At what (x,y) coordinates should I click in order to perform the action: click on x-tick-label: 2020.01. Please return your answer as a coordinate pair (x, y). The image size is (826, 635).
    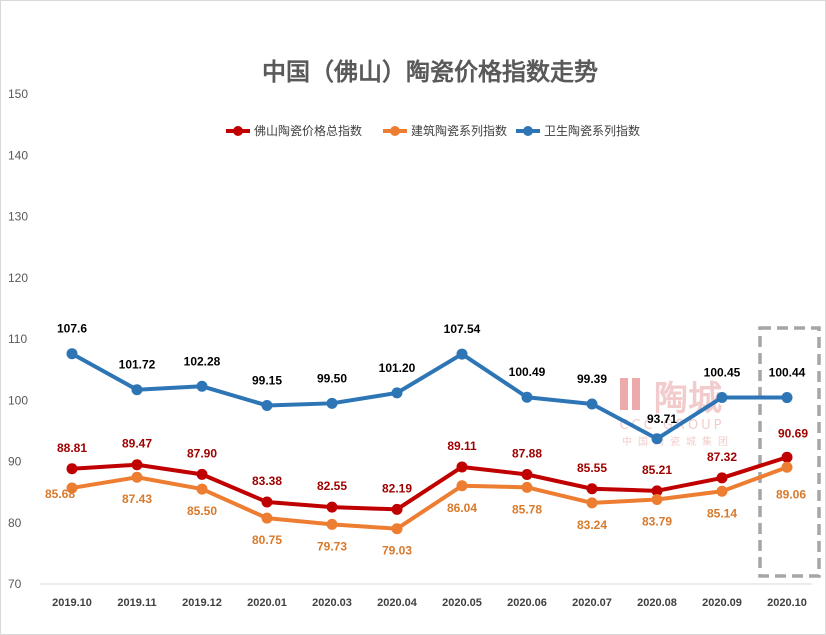
    Looking at the image, I should click on (267, 603).